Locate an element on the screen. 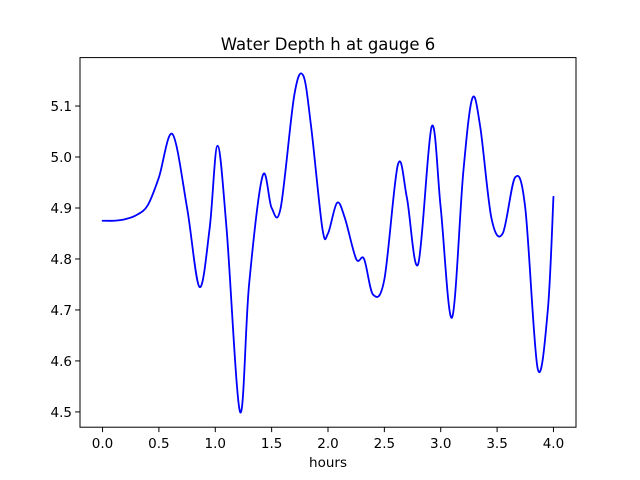  y-tick-label: 4.9 is located at coordinates (61, 209).